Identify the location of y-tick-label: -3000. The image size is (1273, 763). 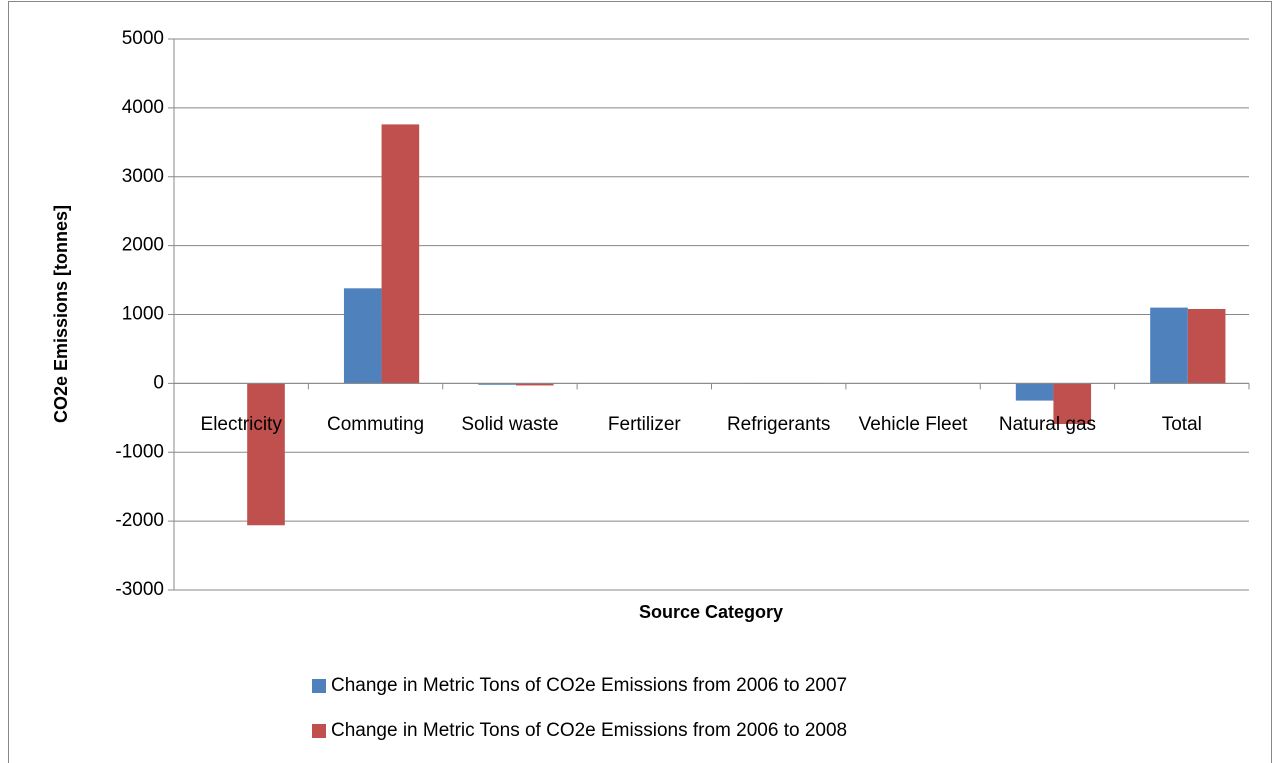
(139, 589).